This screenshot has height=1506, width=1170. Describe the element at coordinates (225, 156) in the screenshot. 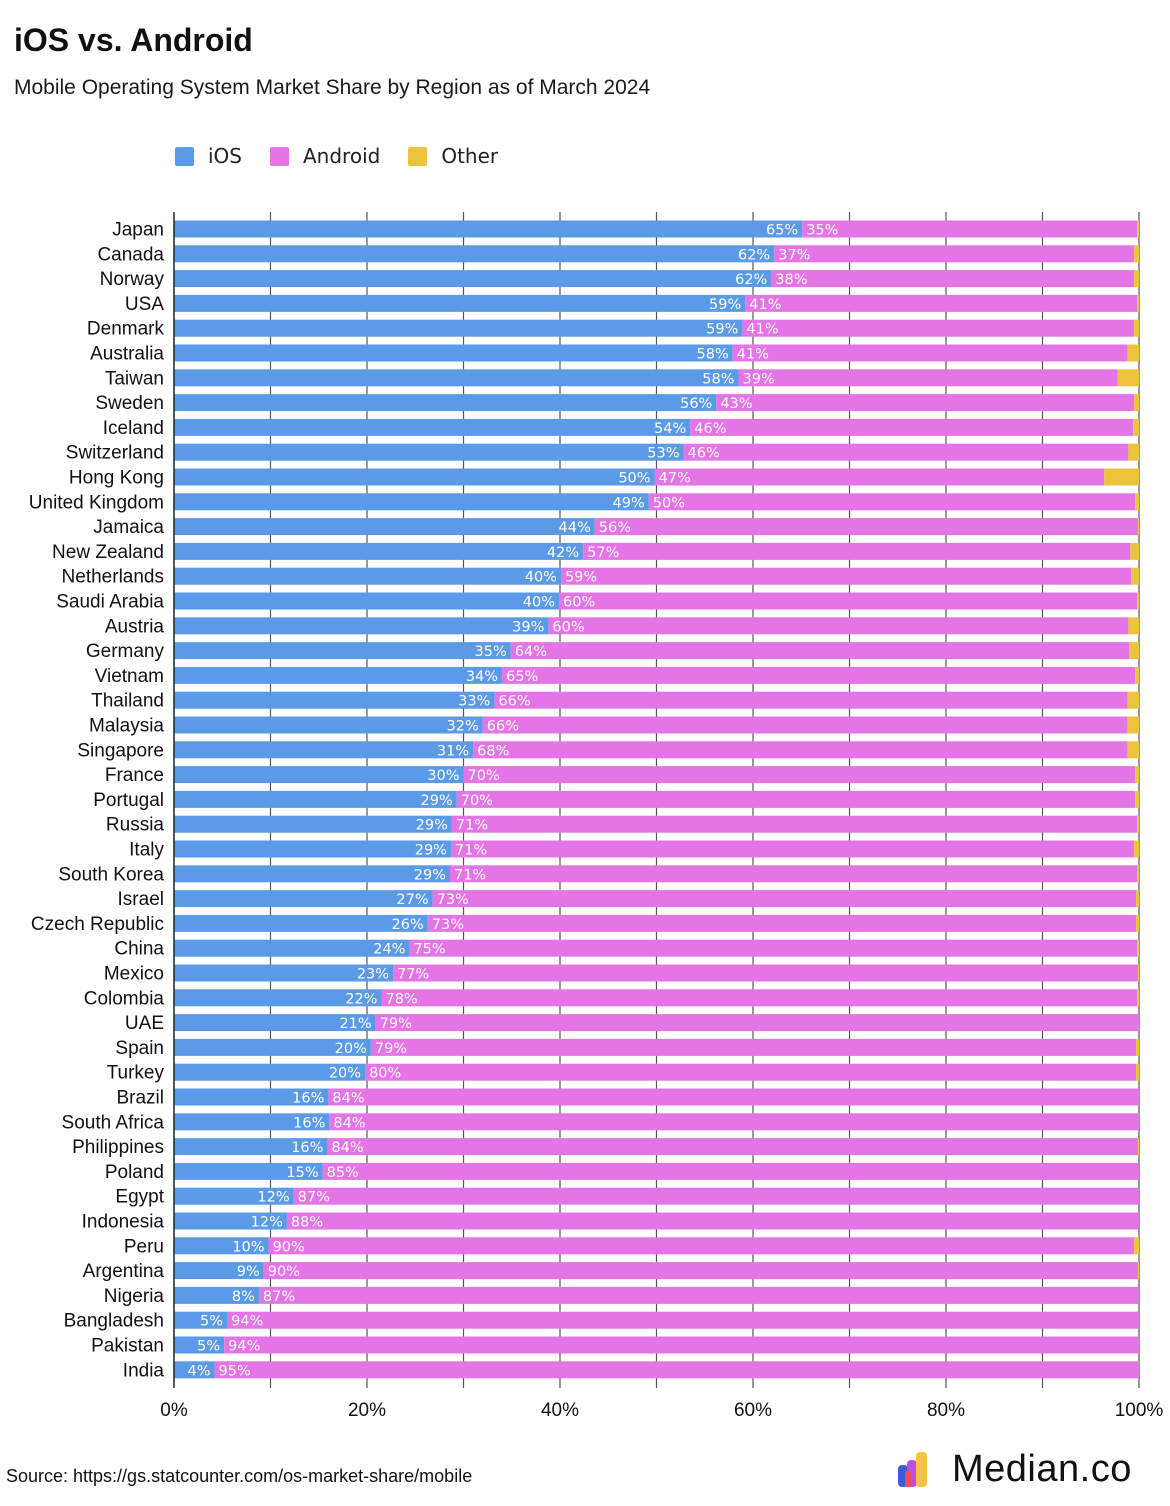

I see `legend-label-ios: iOS` at that location.